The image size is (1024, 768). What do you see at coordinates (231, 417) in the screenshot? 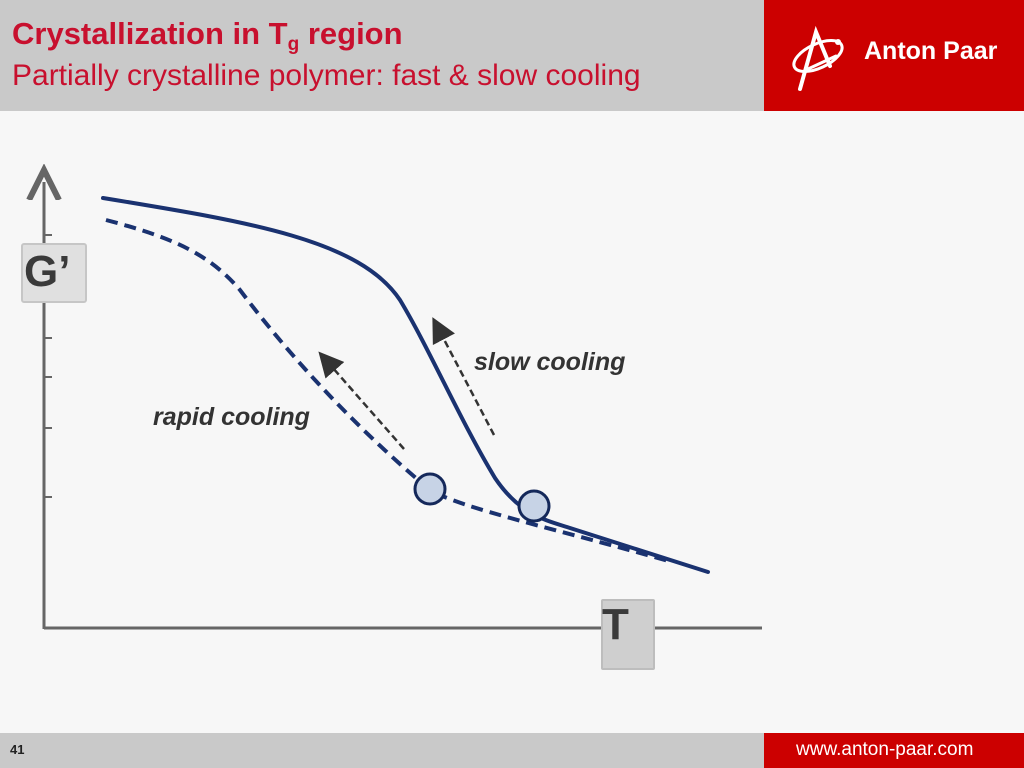
I see `rapid-cooling-label: rapid cooling` at bounding box center [231, 417].